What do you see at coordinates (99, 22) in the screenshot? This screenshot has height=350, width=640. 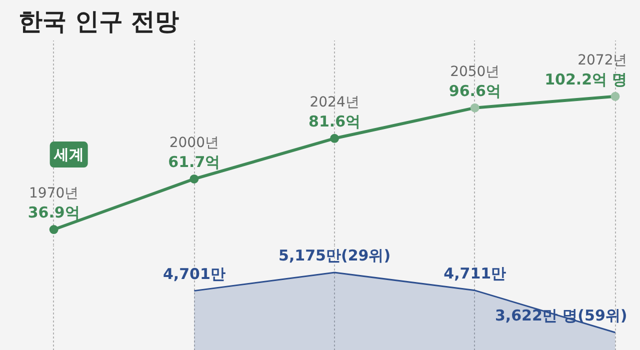 I see `chart-title: 한국 인구 전망` at bounding box center [99, 22].